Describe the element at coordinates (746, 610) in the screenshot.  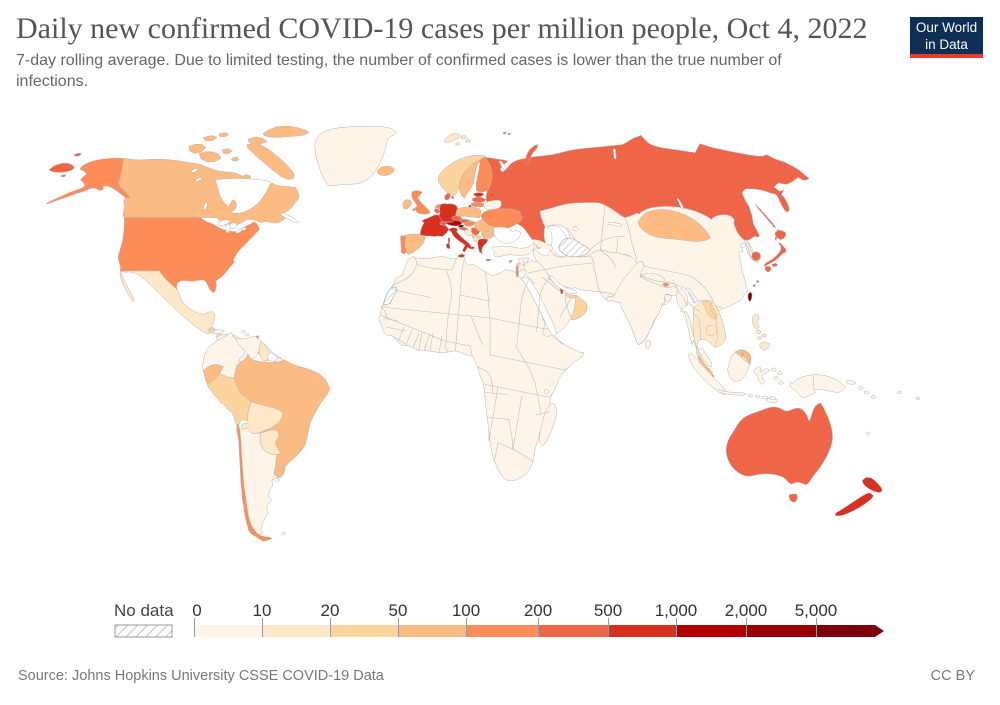
I see `svg-text: 2,000` at that location.